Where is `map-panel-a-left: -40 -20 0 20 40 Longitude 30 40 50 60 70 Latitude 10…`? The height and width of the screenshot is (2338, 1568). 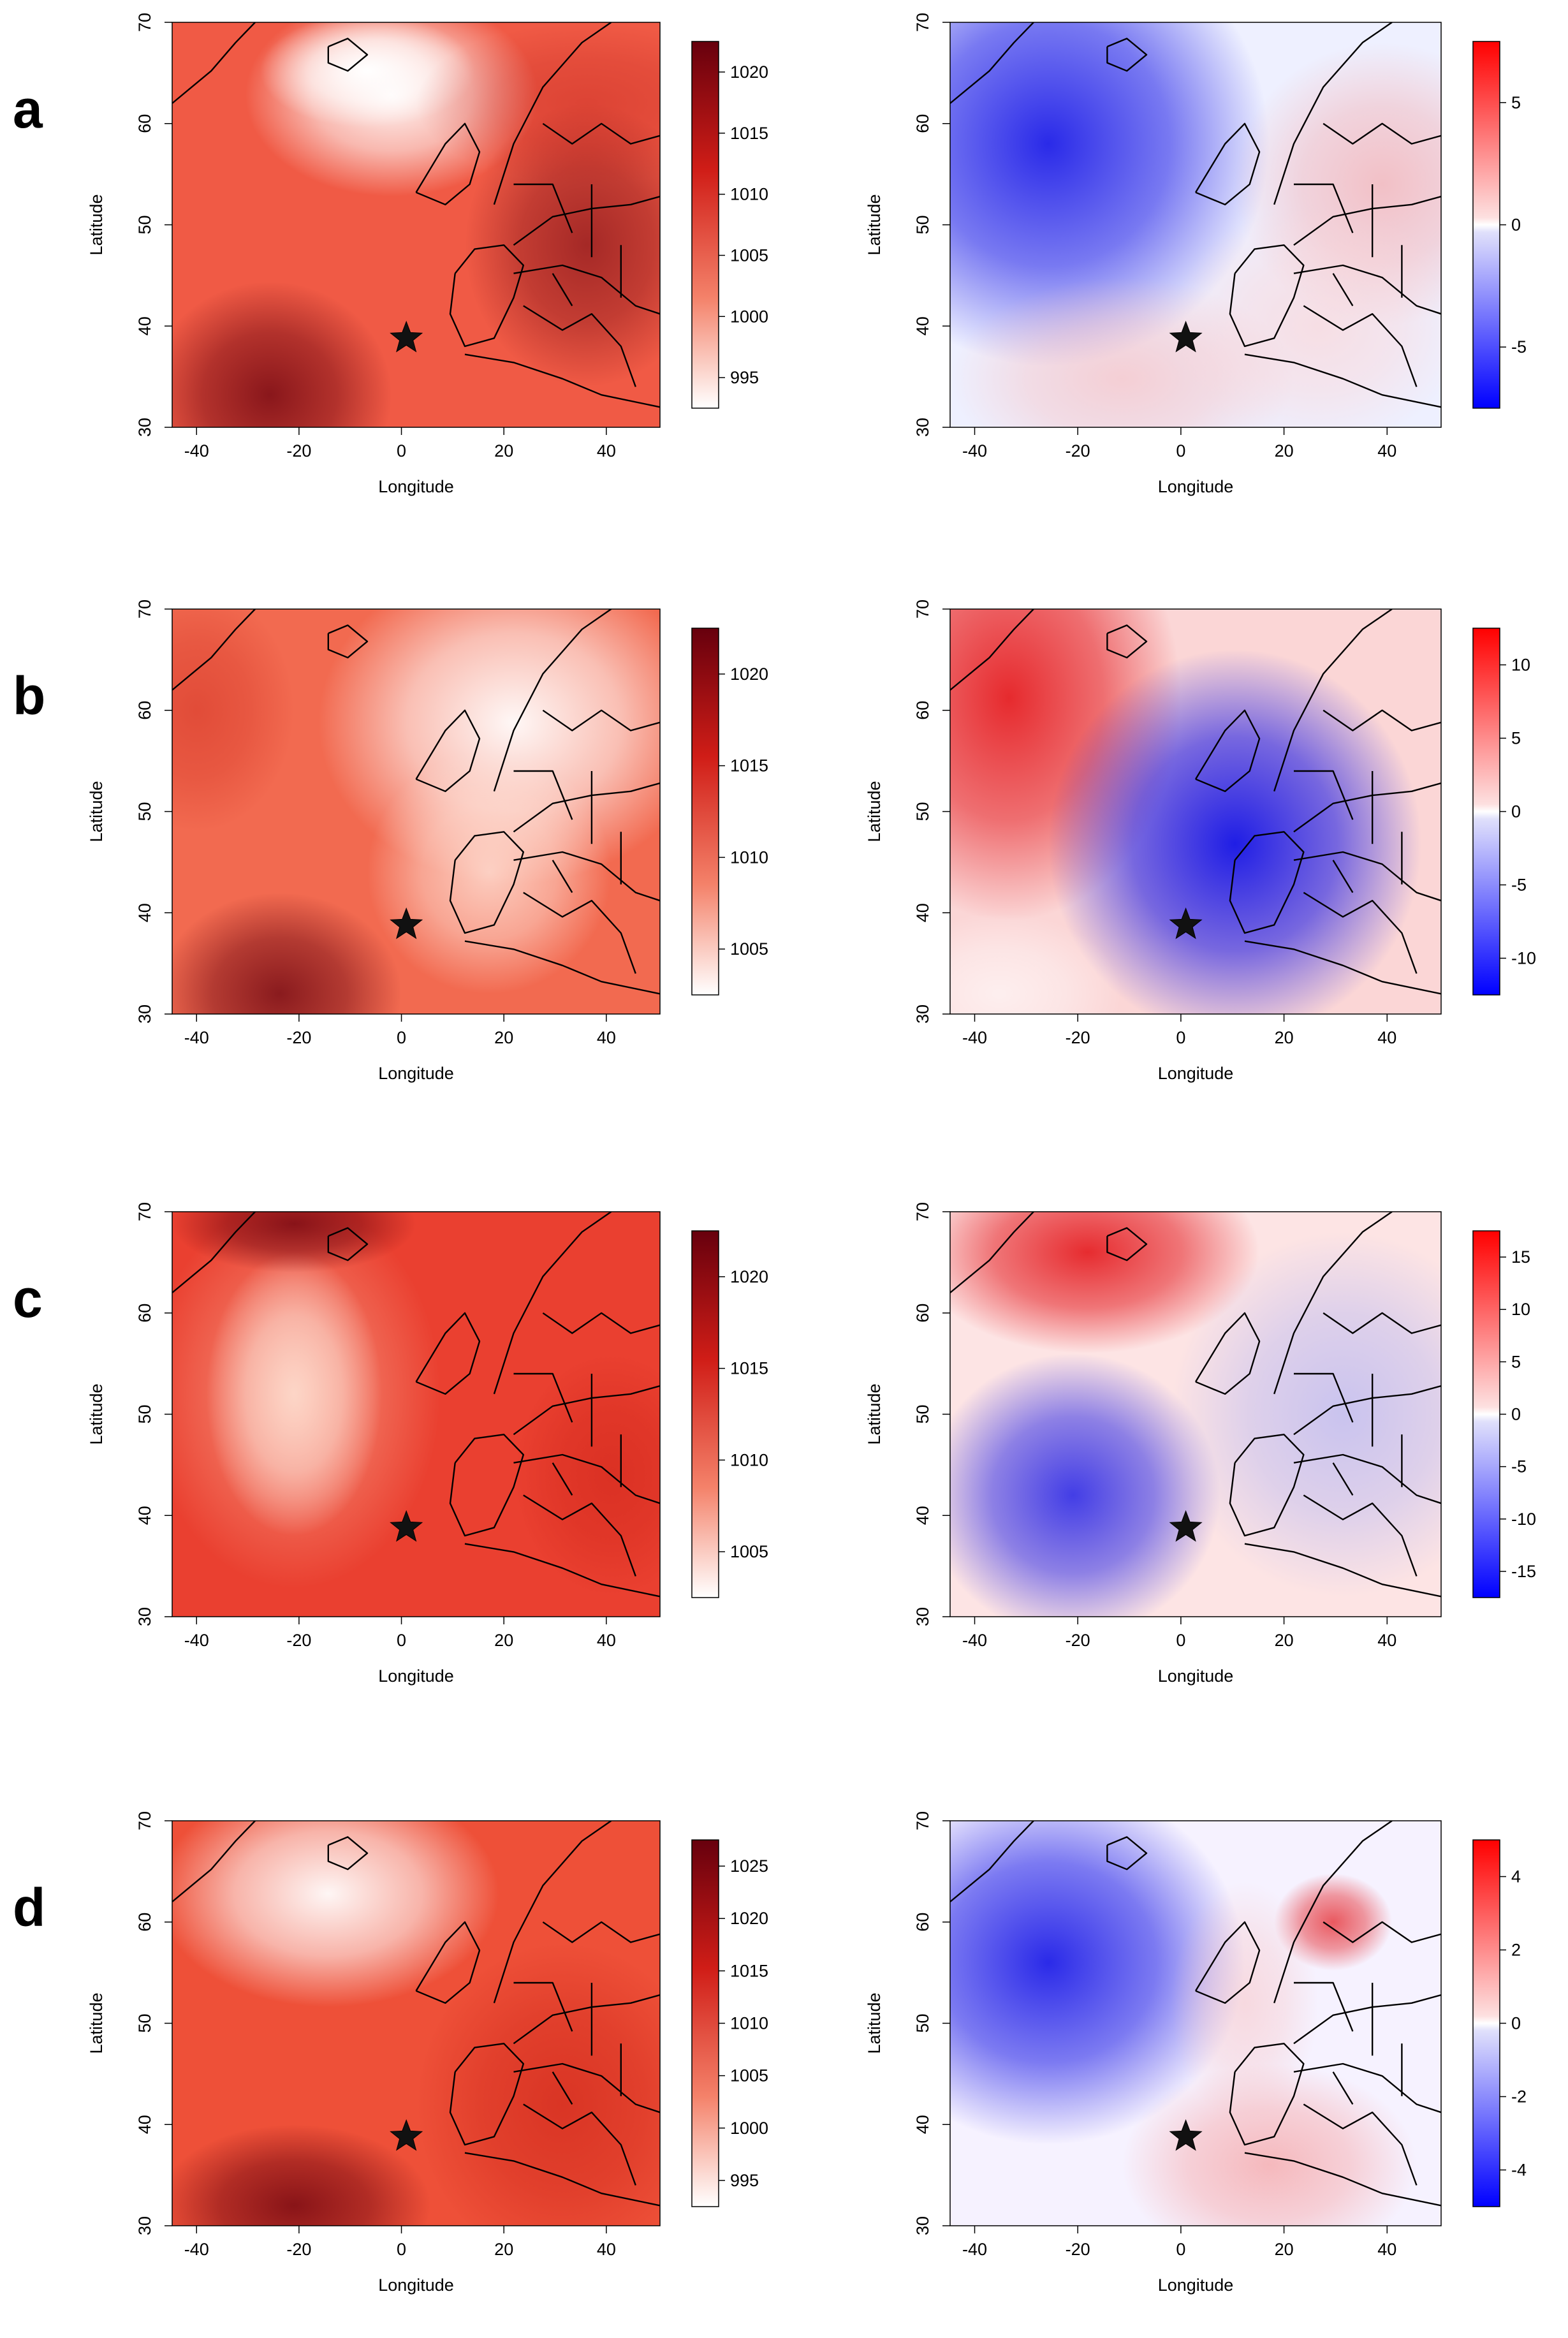
map-panel-a-left: -40 -20 0 20 40 Longitude 30 40 50 60 70 Latitude 10… is located at coordinates (427, 254).